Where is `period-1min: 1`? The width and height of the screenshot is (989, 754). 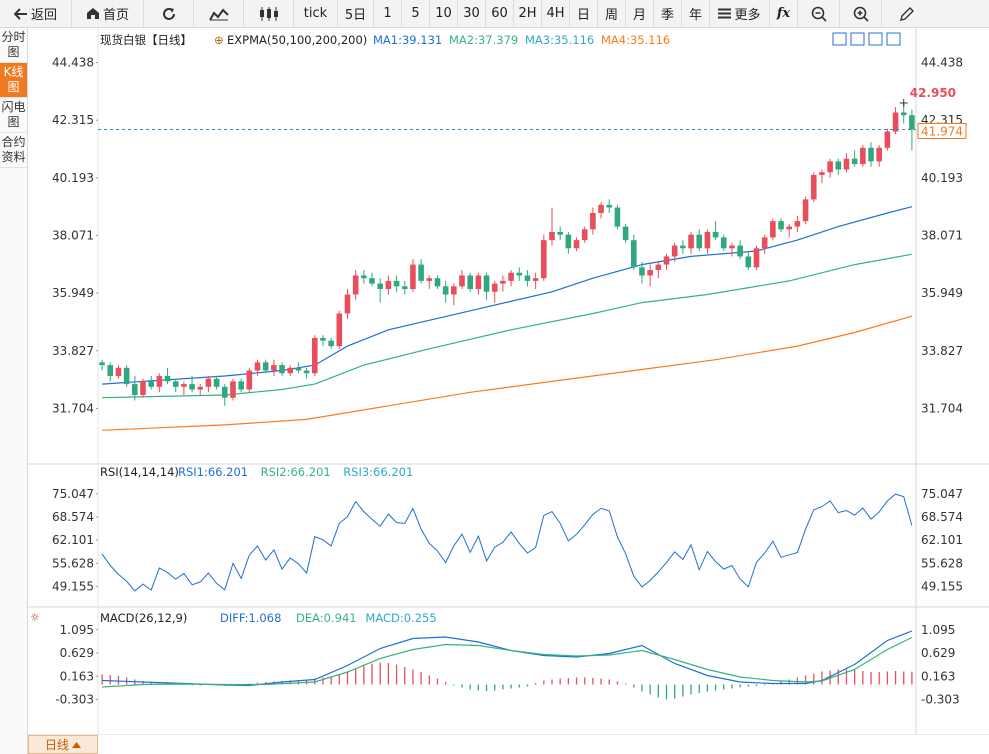
period-1min: 1 is located at coordinates (388, 14).